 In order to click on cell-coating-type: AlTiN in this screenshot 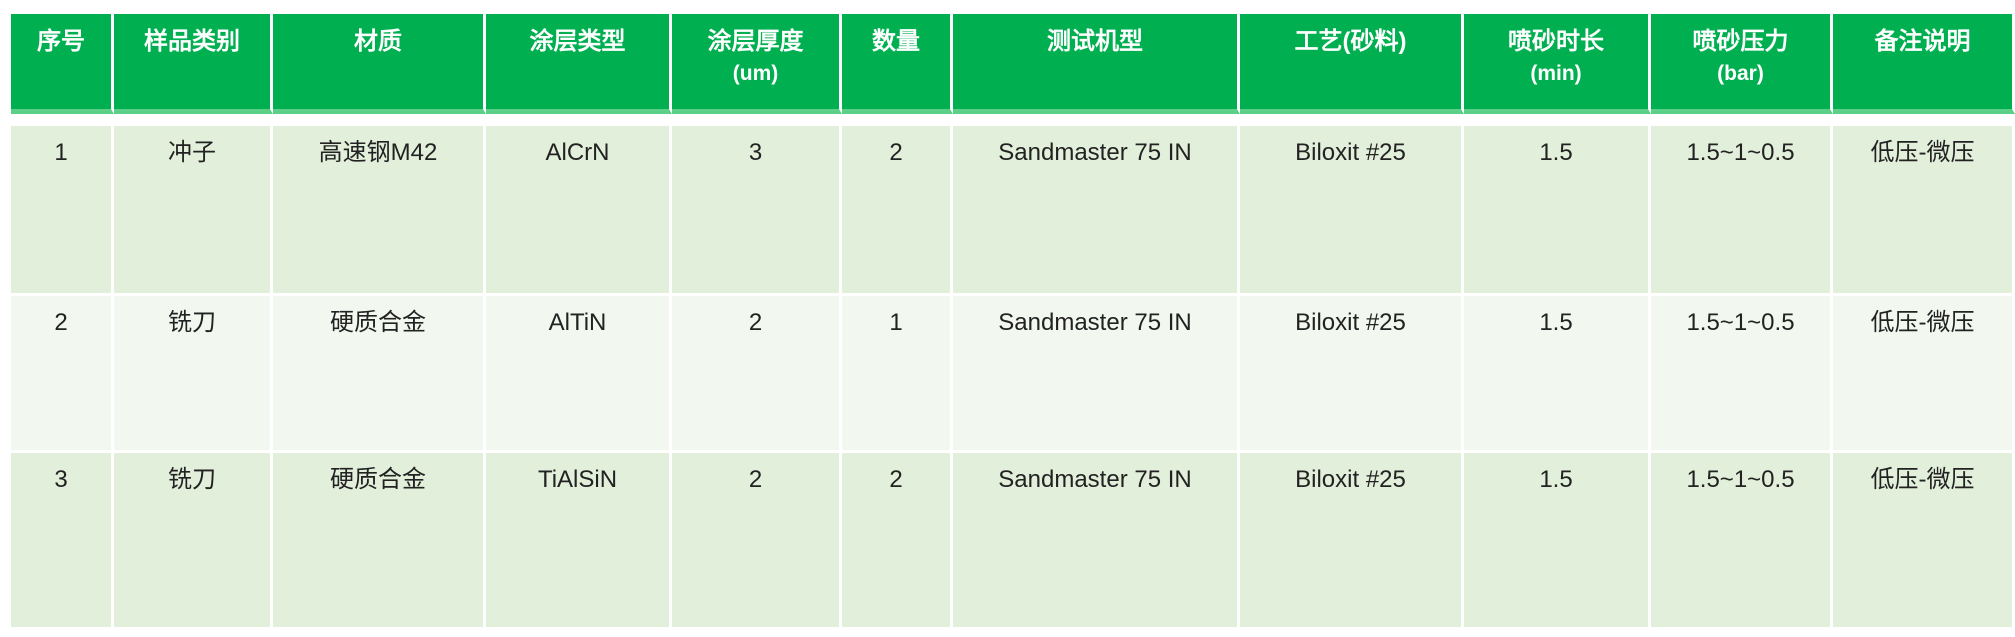, I will do `click(579, 374)`.